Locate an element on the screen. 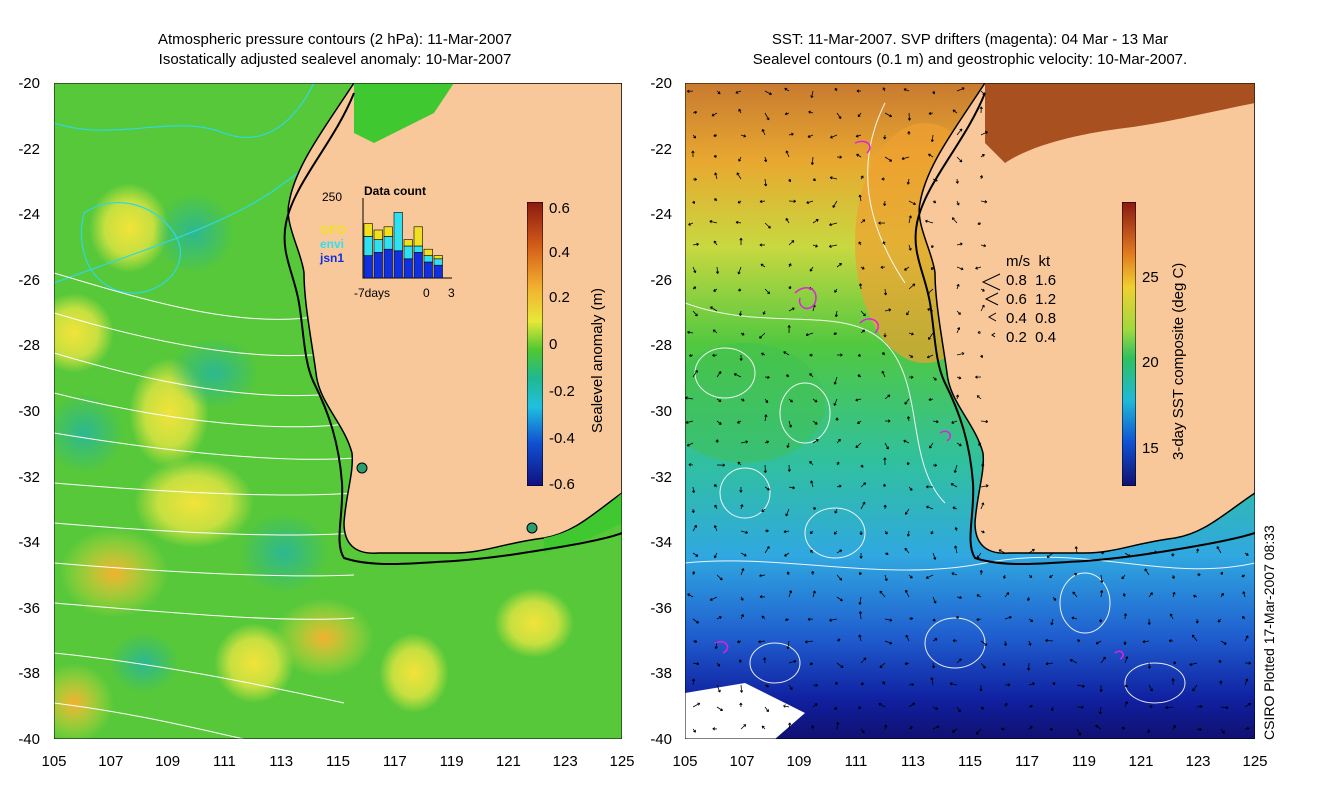 Image resolution: width=1320 pixels, height=810 pixels. data-count-bar-4-envi is located at coordinates (408, 252).